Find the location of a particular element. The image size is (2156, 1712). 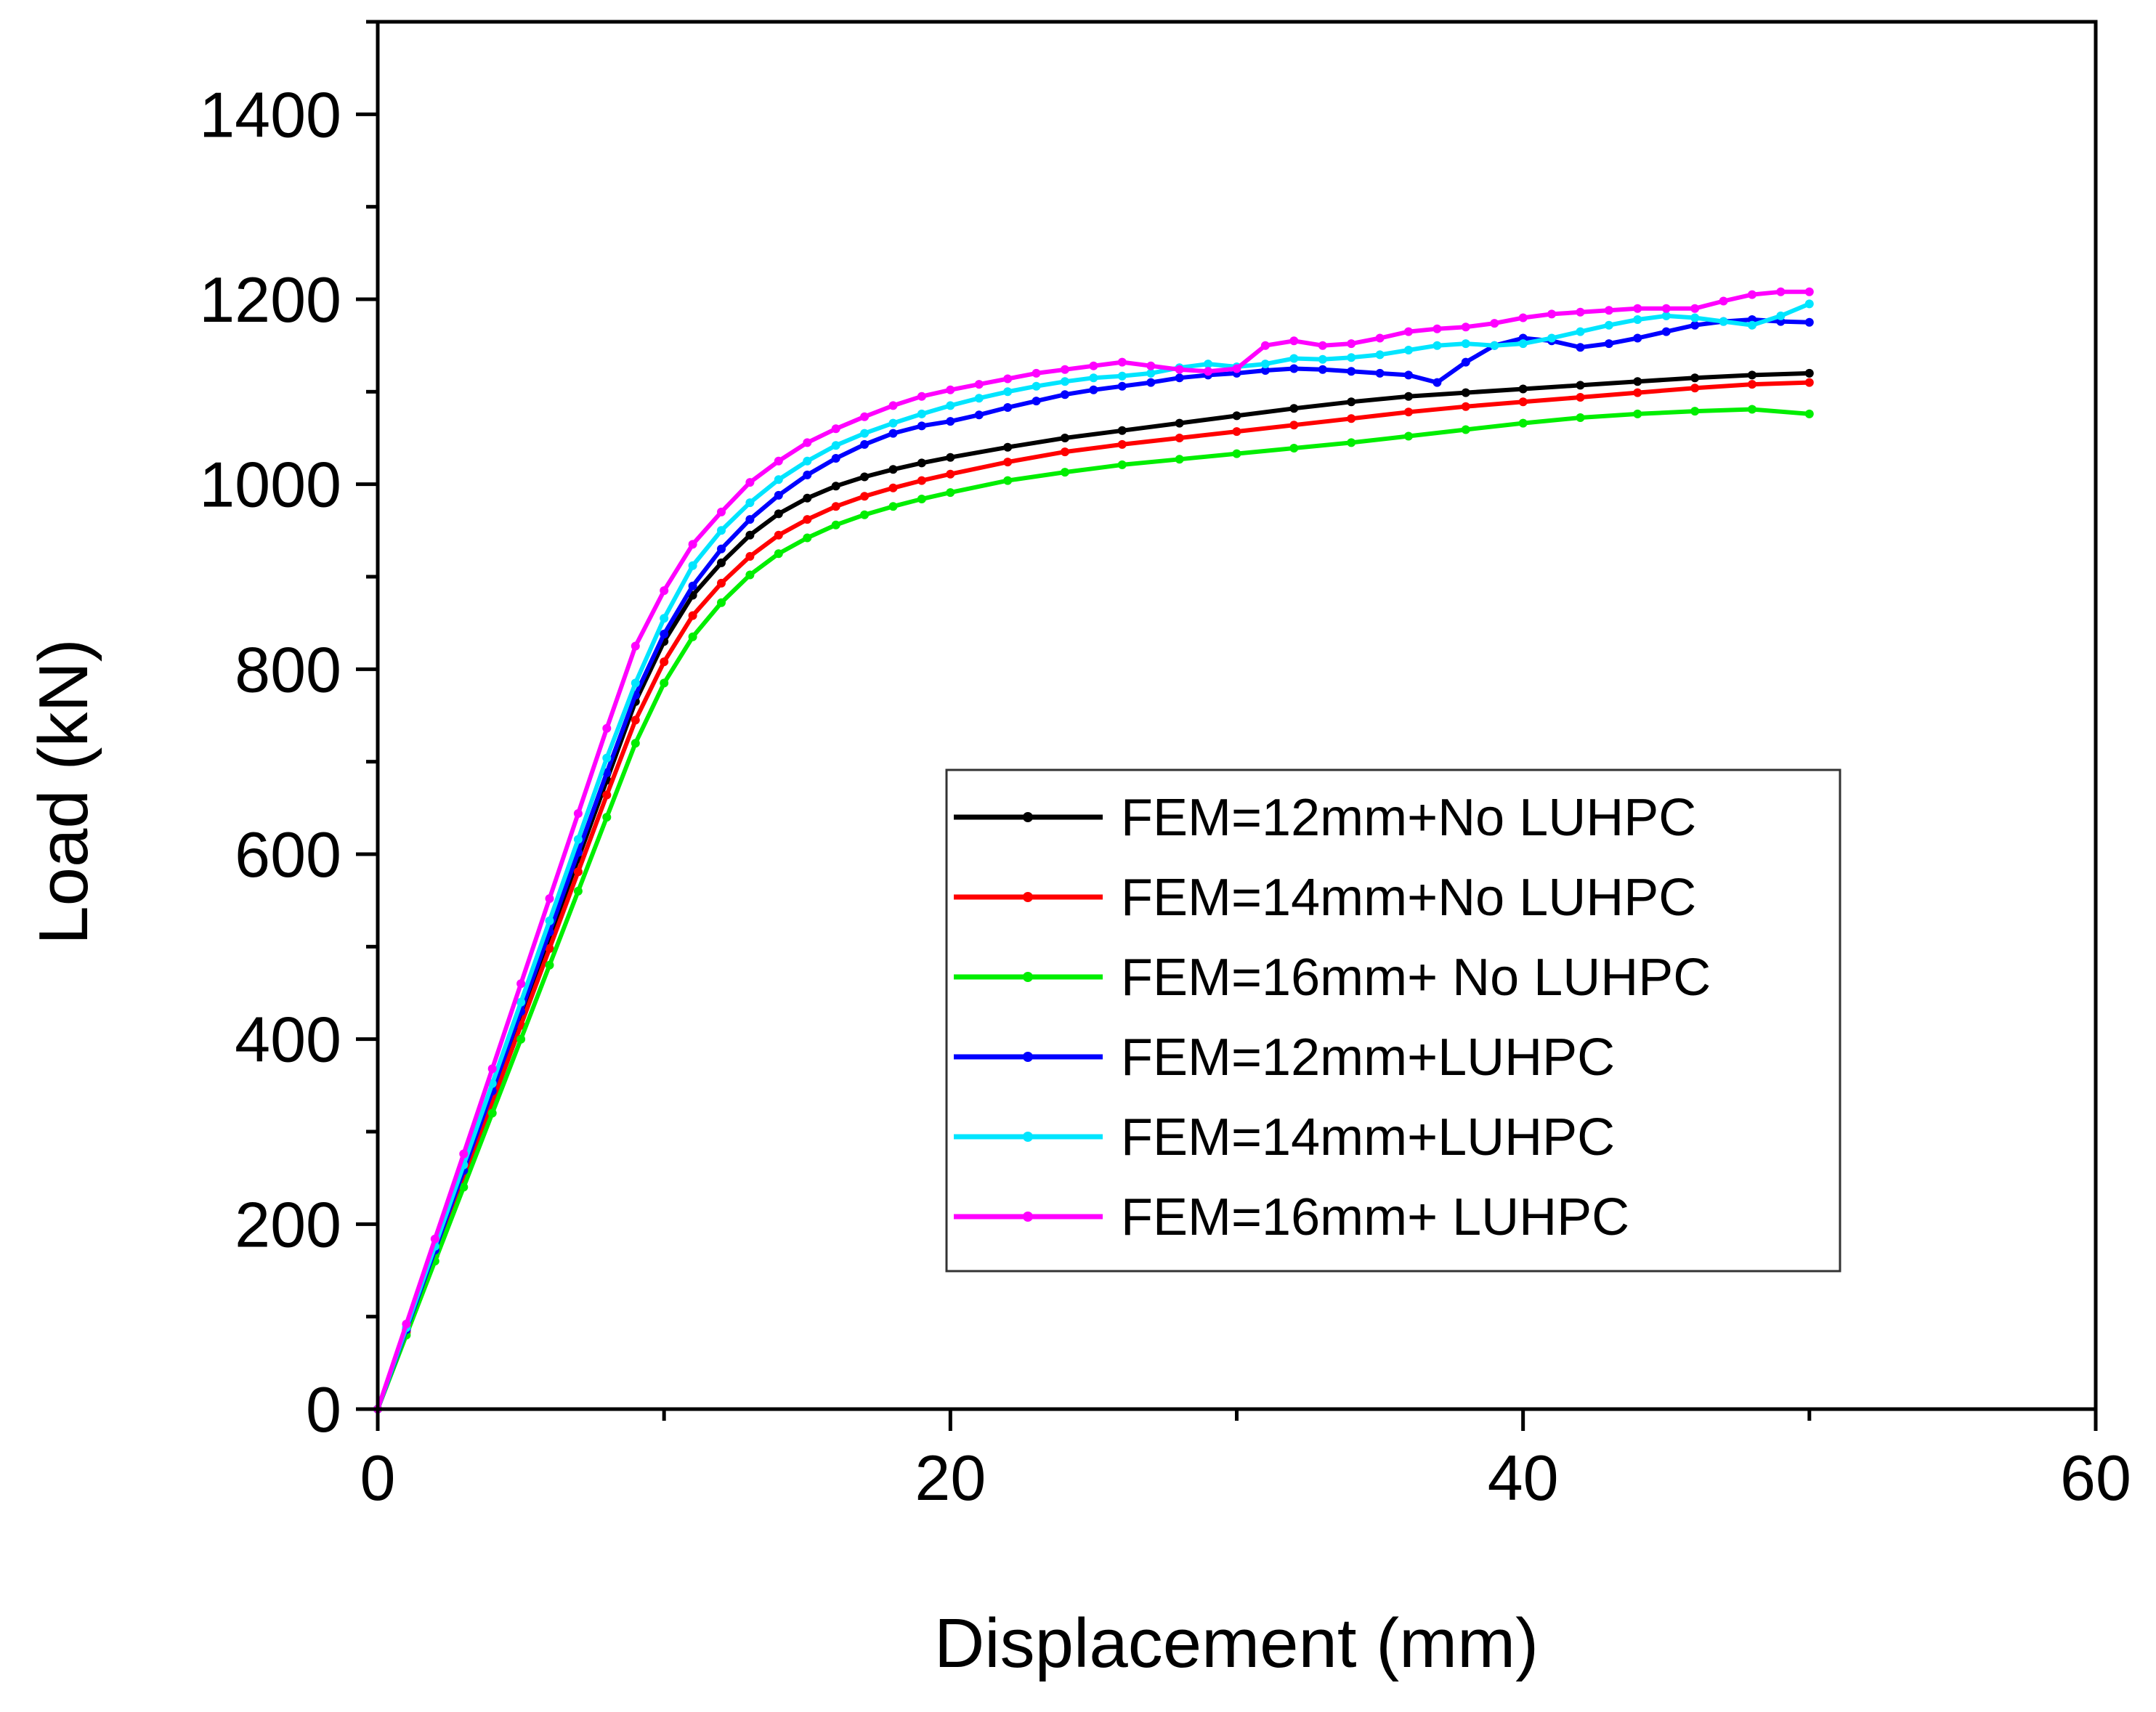

legend-label: FEM=16mm+ LUHPC is located at coordinates (1375, 1217).